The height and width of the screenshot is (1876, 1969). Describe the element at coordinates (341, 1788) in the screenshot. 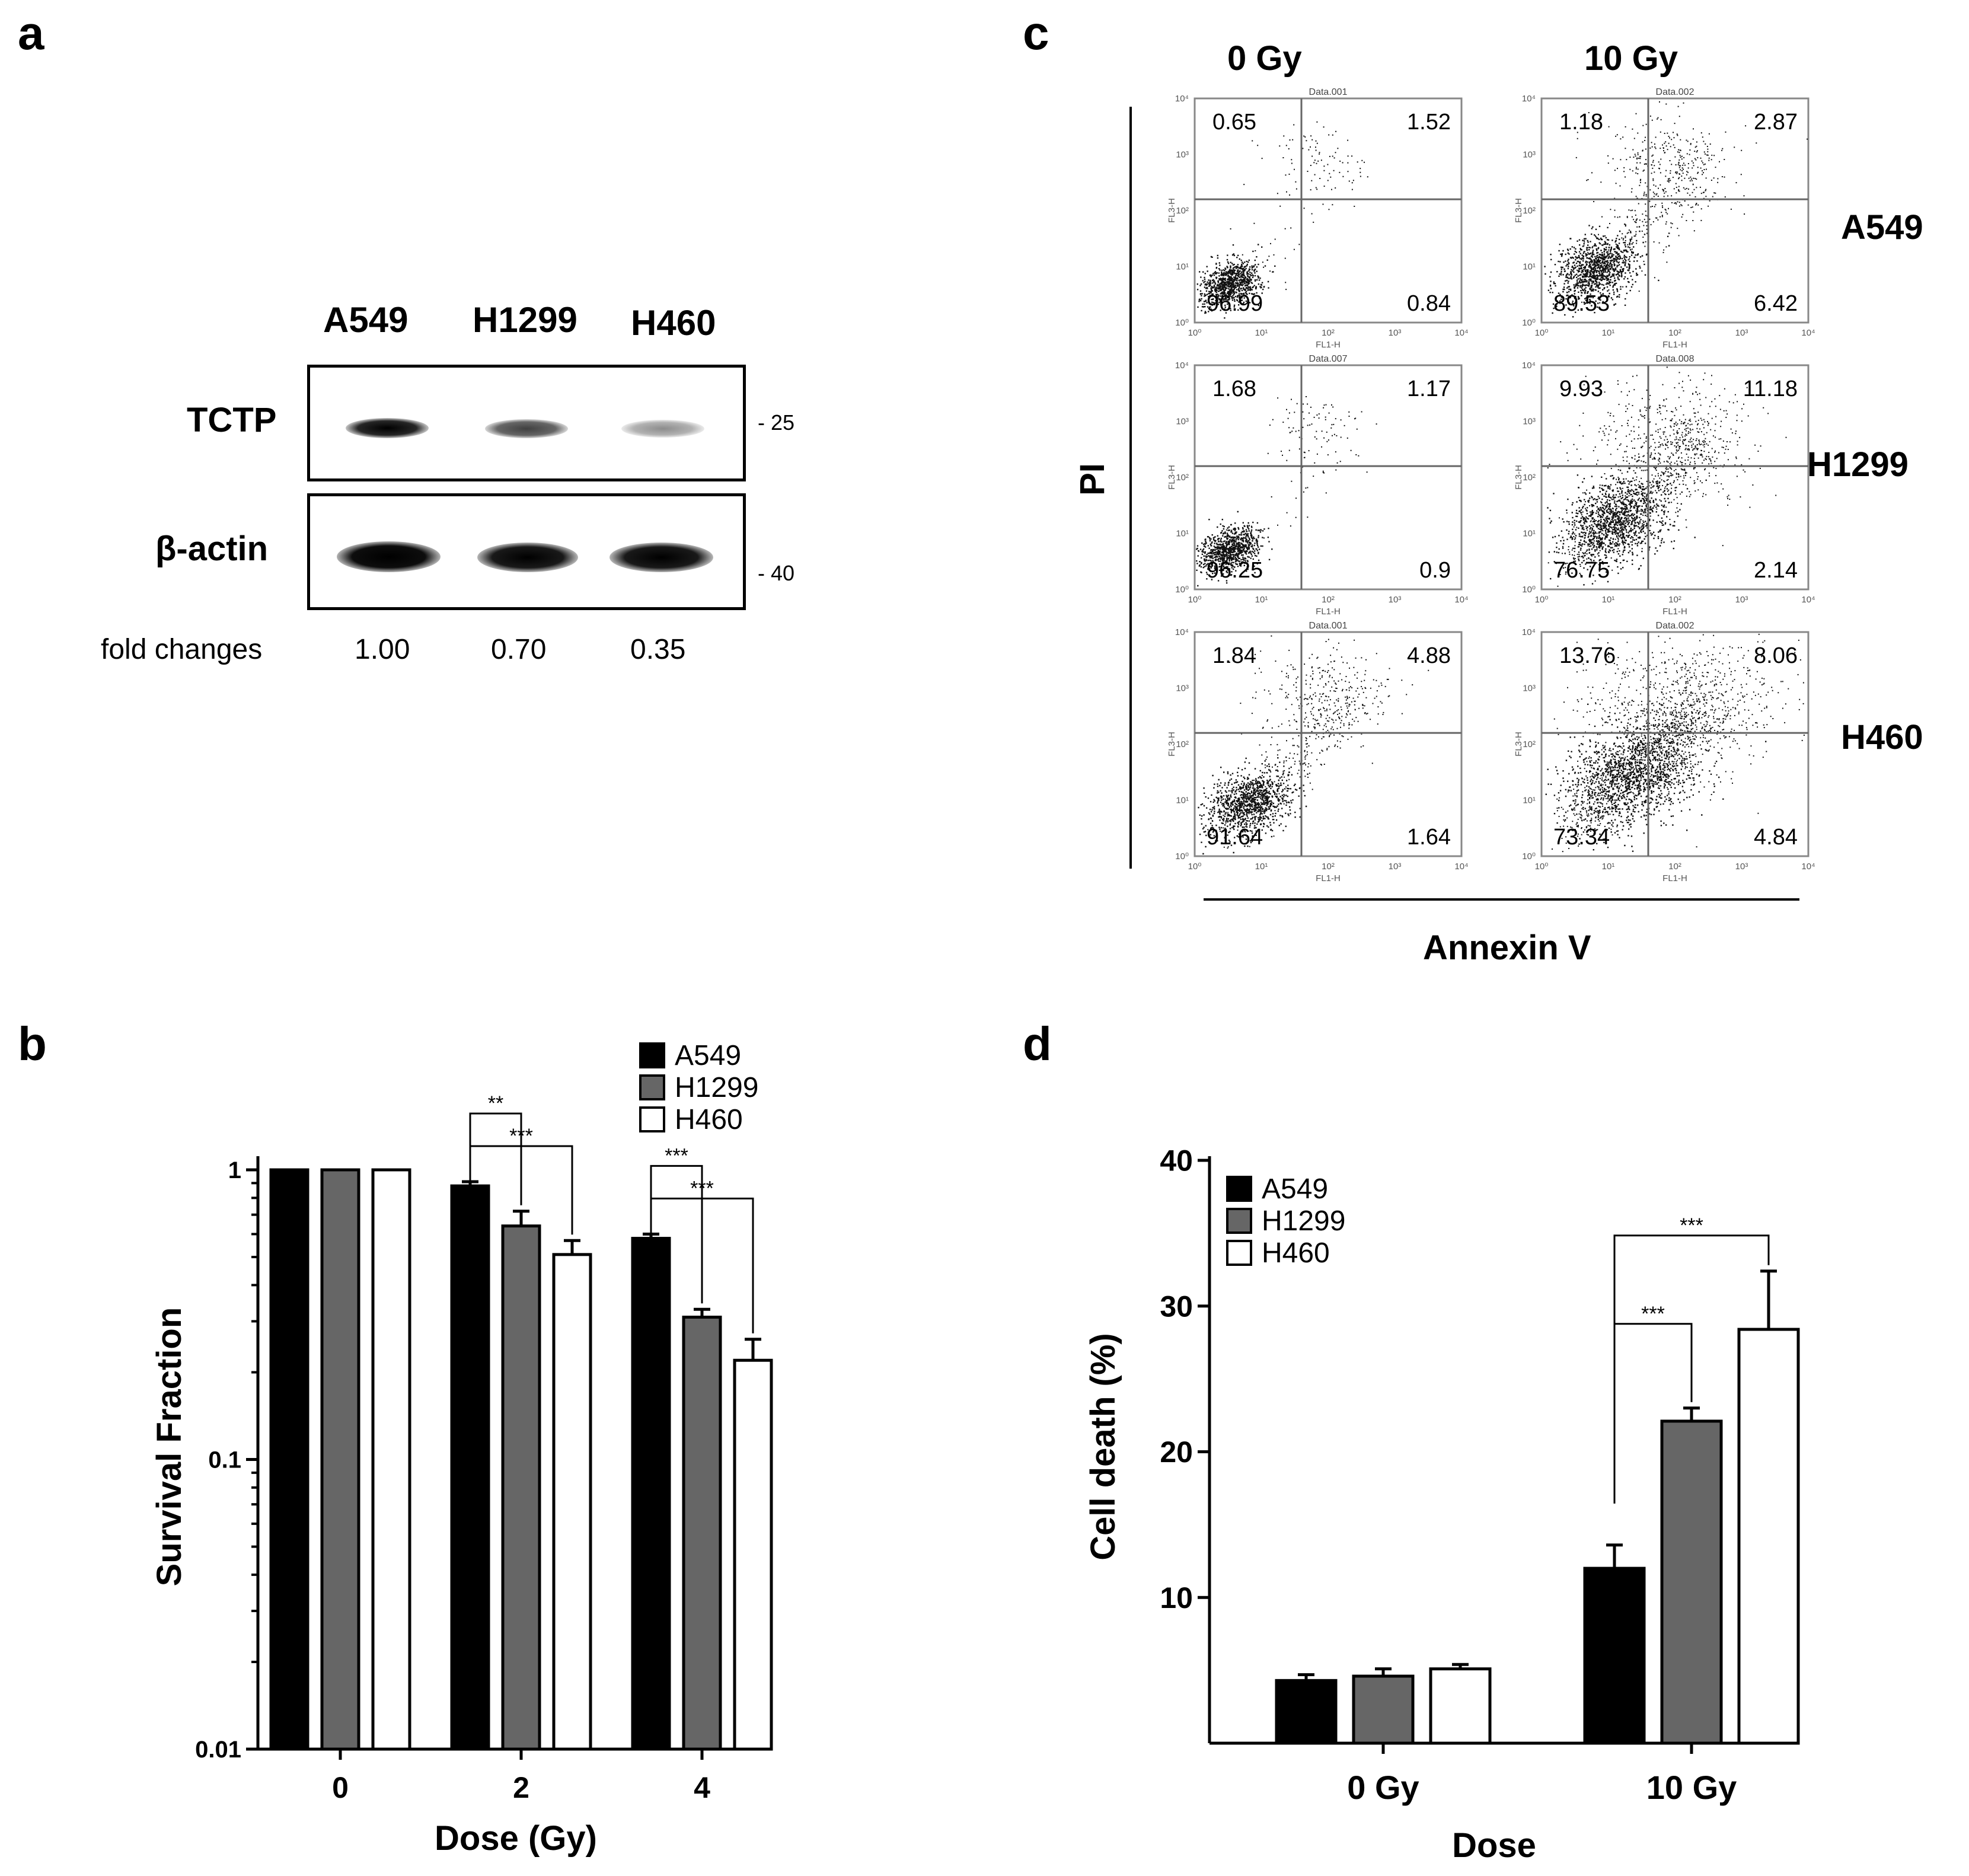

I see `x-tick-label-0: 0` at that location.